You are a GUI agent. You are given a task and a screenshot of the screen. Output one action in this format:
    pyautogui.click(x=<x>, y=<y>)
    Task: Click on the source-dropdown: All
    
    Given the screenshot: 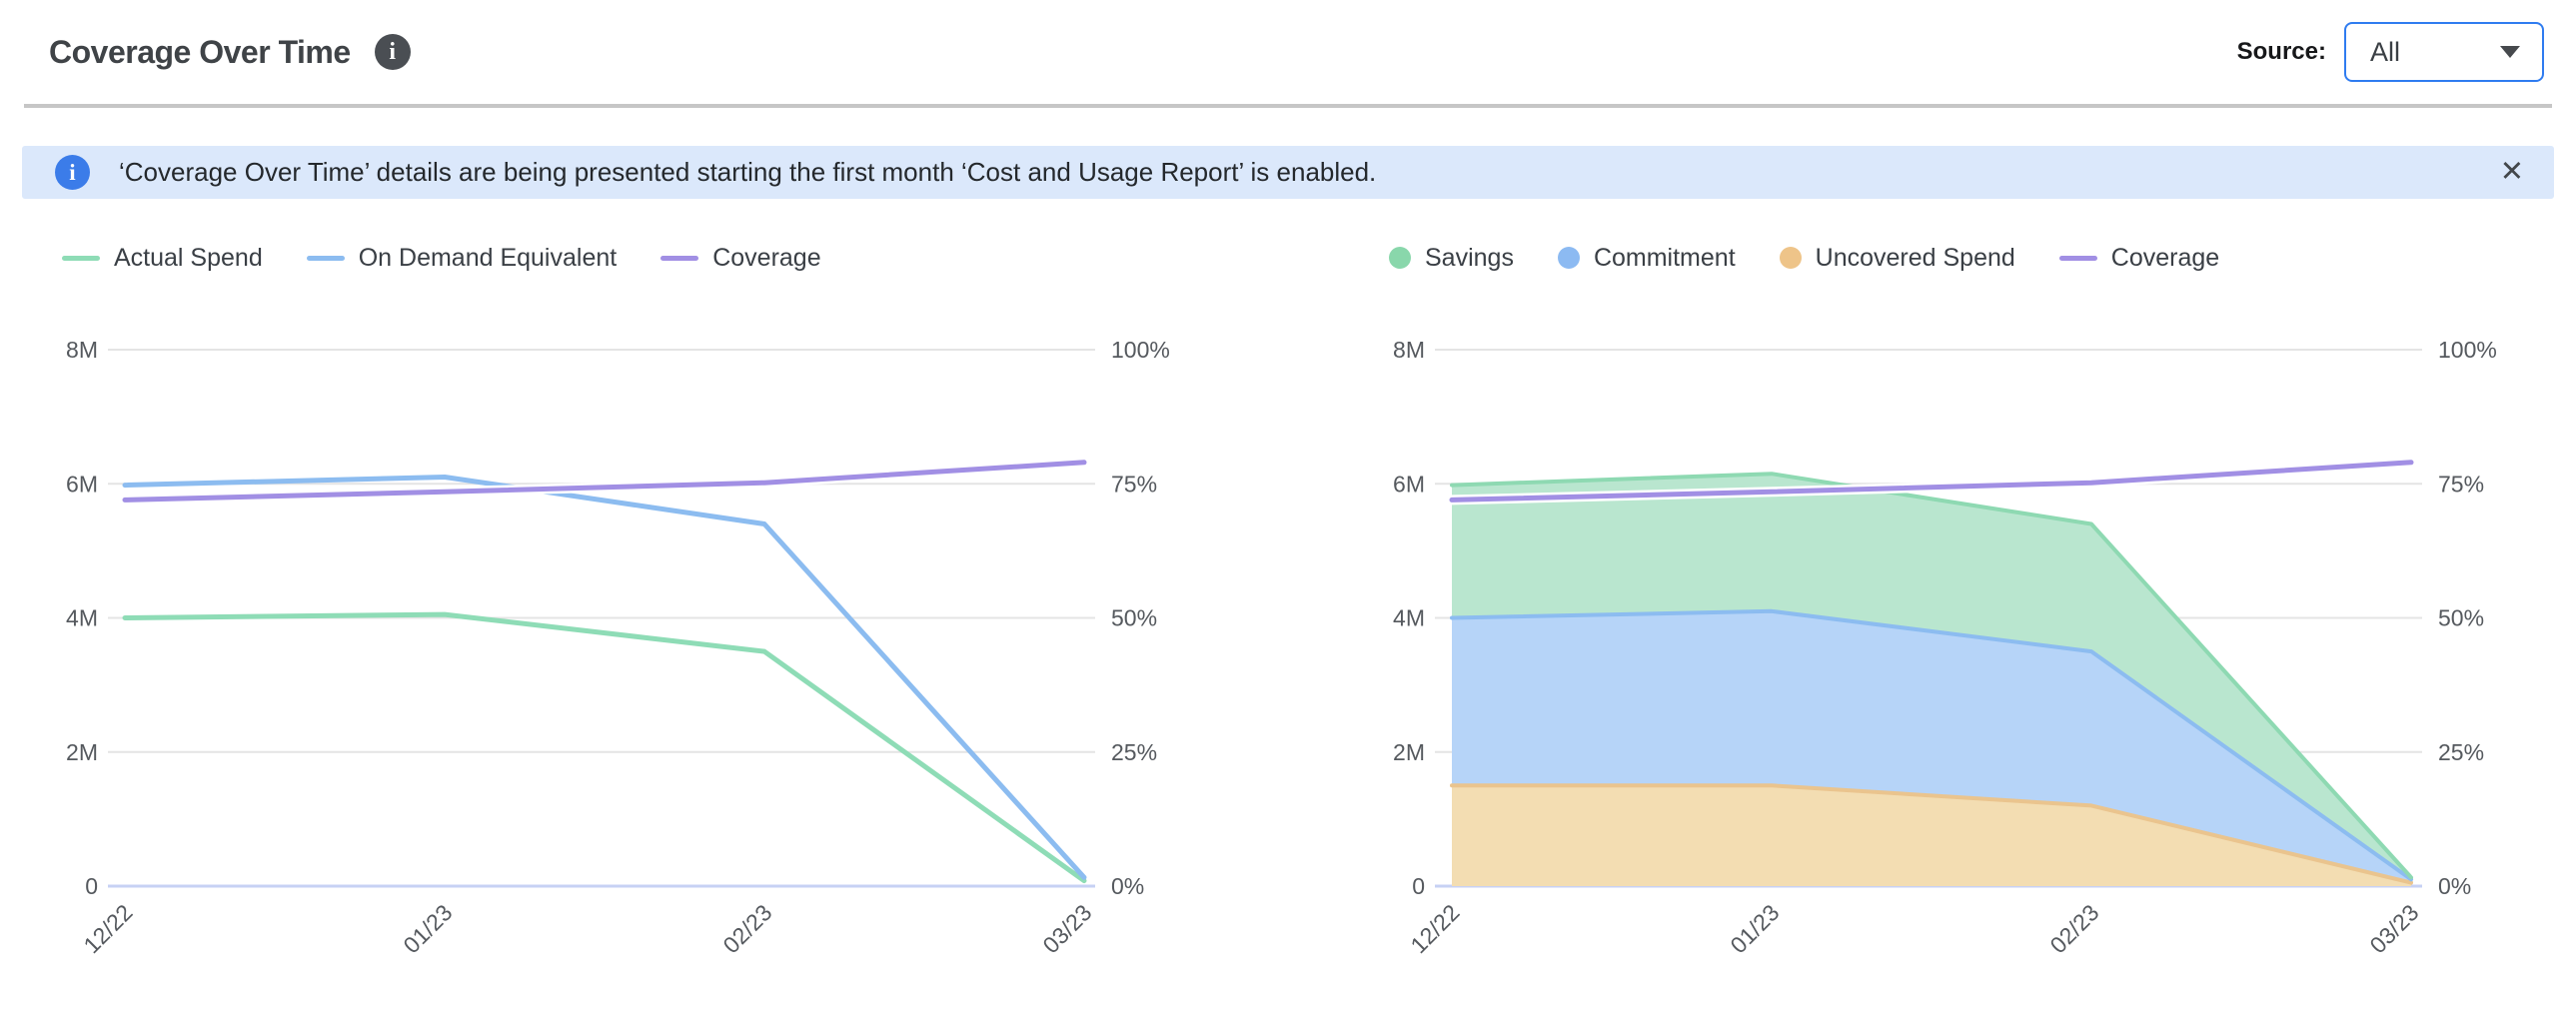 What is the action you would take?
    pyautogui.click(x=2444, y=52)
    